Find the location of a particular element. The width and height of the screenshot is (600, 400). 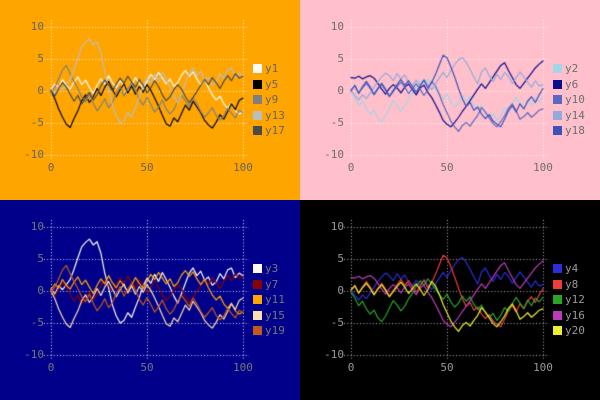

legend-item: y6 is located at coordinates (565, 84).